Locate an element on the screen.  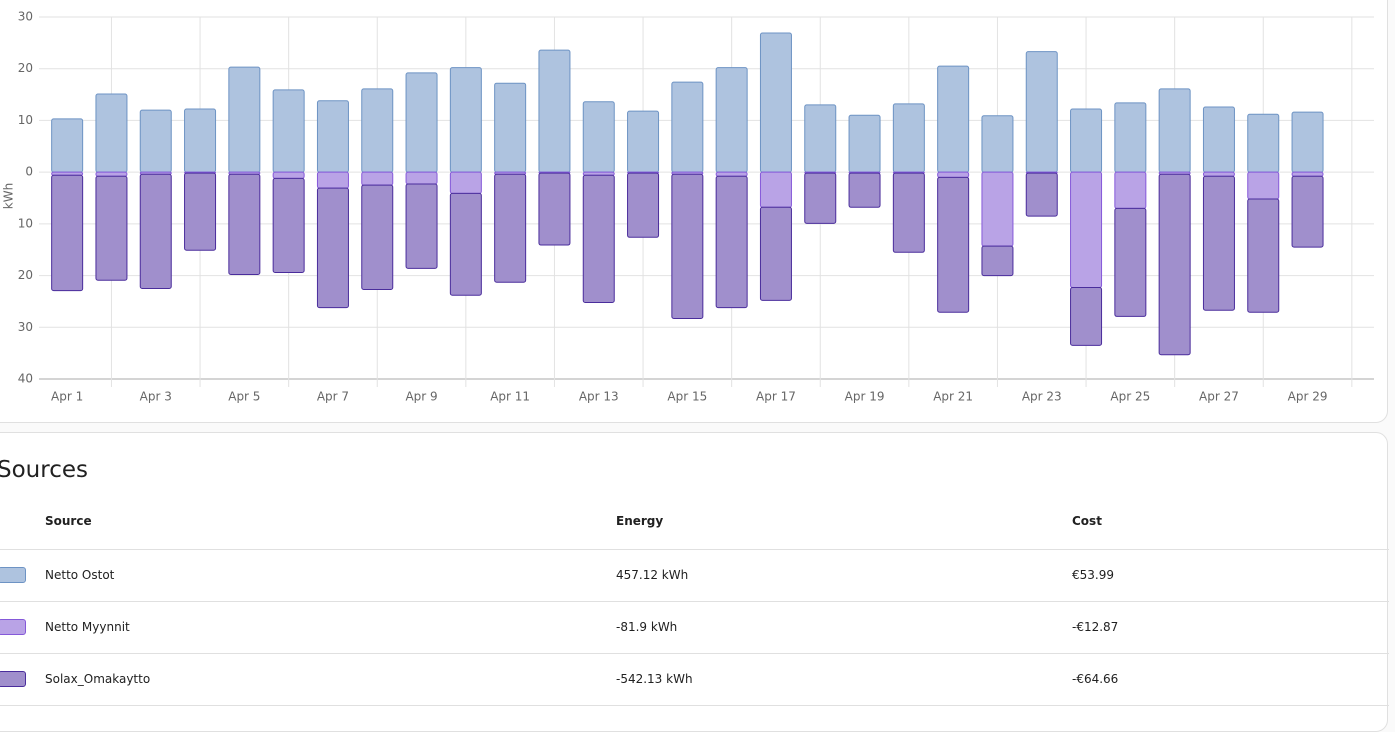
x-tick-label: Apr 17 is located at coordinates (776, 397).